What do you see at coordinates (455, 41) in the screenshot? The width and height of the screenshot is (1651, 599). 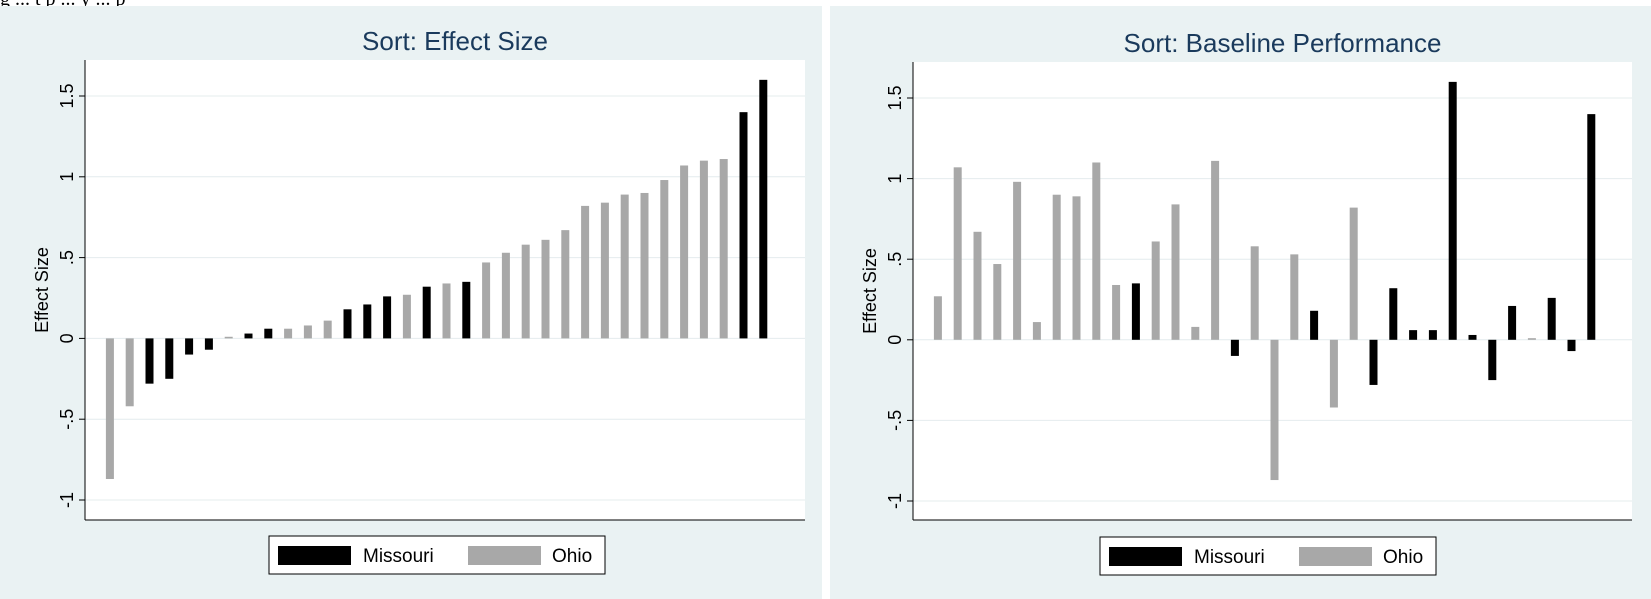 I see `chart-title: Sort: Effect Size` at bounding box center [455, 41].